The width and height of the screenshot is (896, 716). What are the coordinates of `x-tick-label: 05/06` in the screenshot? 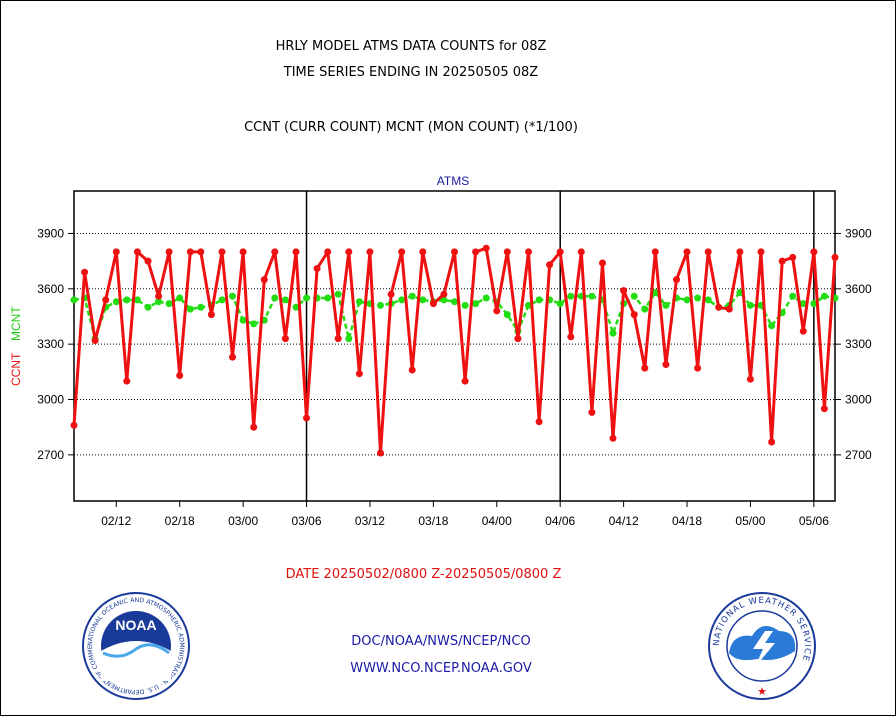 It's located at (814, 521).